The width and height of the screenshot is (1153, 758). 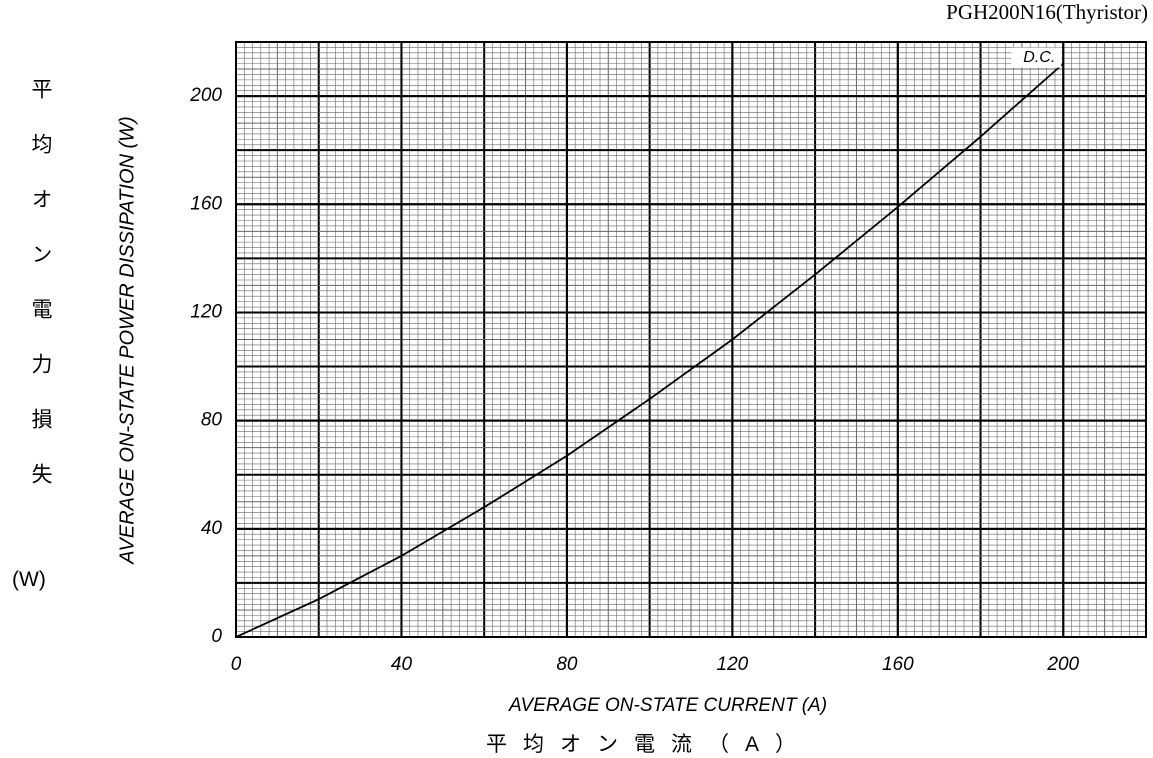 What do you see at coordinates (898, 664) in the screenshot?
I see `x-tick-label: 160` at bounding box center [898, 664].